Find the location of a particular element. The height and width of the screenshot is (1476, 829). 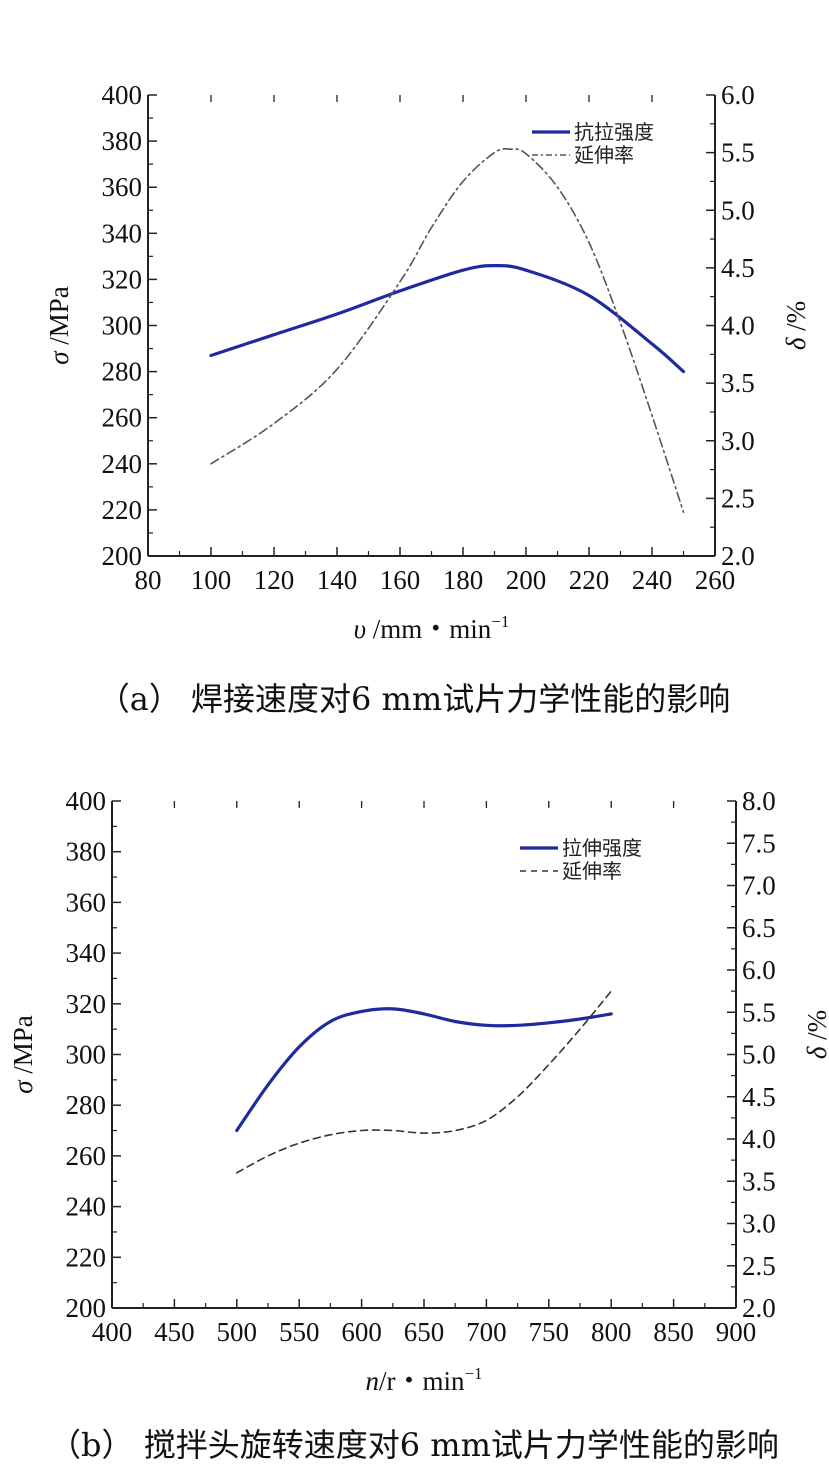

x-tick-label: 750 is located at coordinates (549, 1332).